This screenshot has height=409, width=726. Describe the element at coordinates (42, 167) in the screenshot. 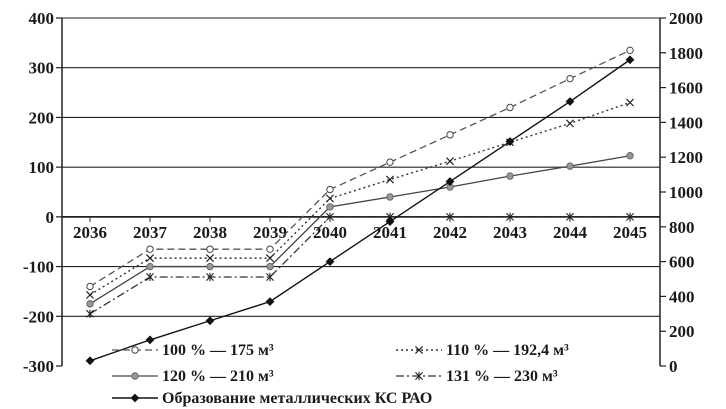

I see `left-tick-label: 100` at that location.